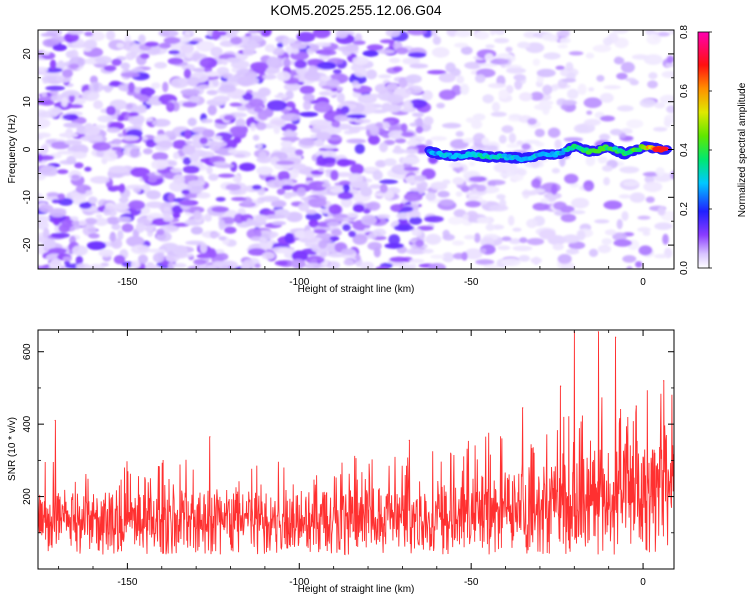 This screenshot has height=600, width=750. What do you see at coordinates (27, 423) in the screenshot?
I see `snr-ytick-label: 400` at bounding box center [27, 423].